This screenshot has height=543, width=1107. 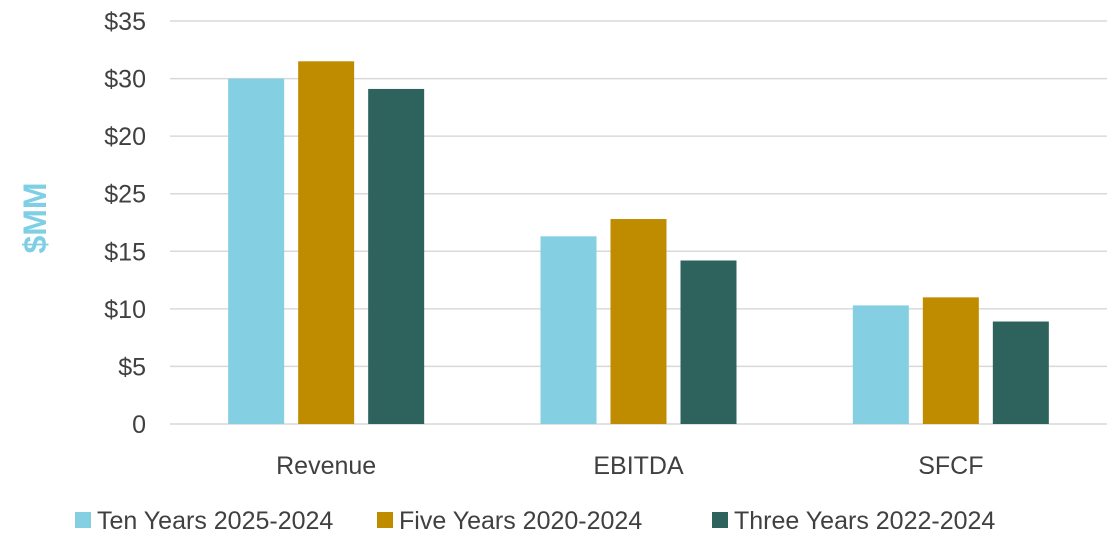 I want to click on y-axis-label: $MM, so click(x=35, y=217).